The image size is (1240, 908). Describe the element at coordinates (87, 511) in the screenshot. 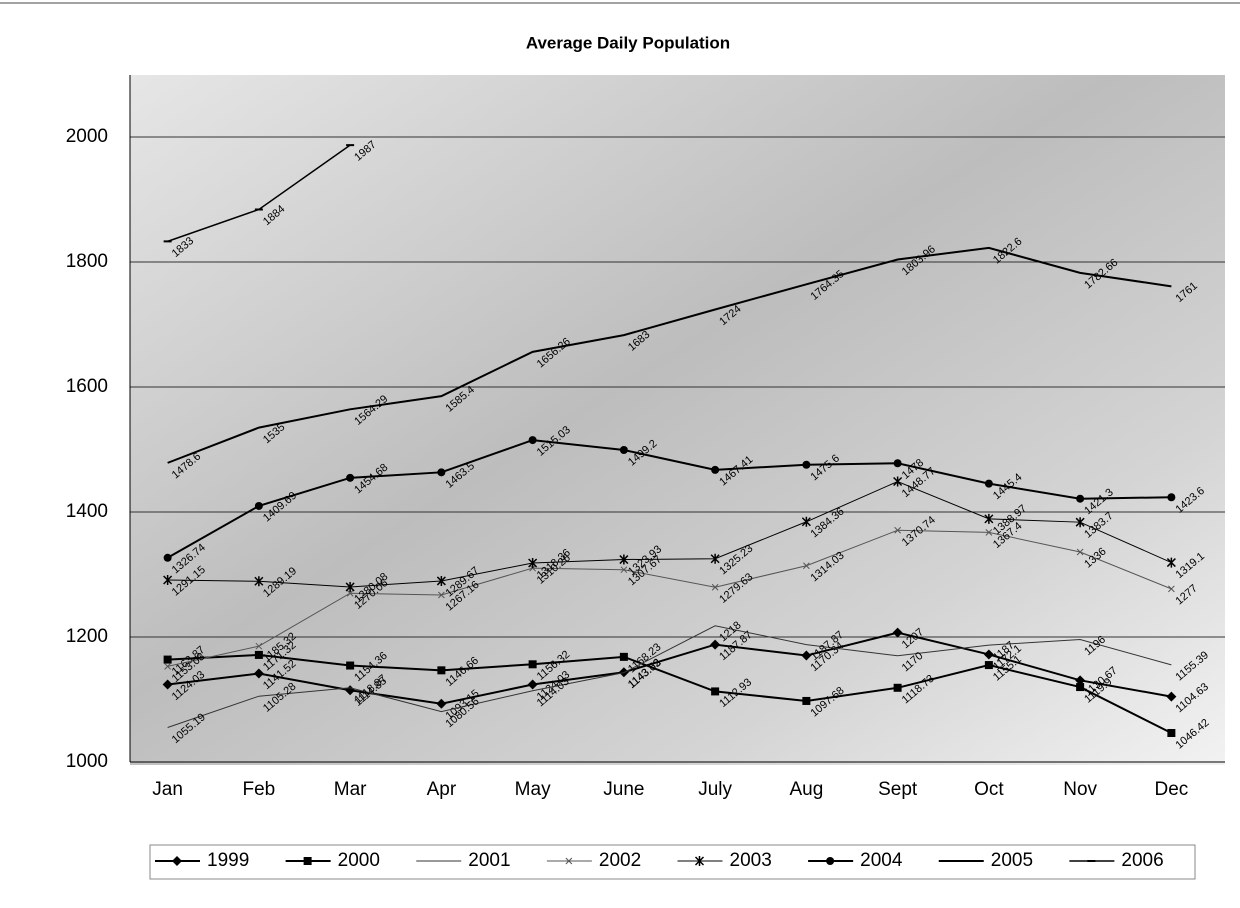

I see `y-tick-label: 1400` at that location.